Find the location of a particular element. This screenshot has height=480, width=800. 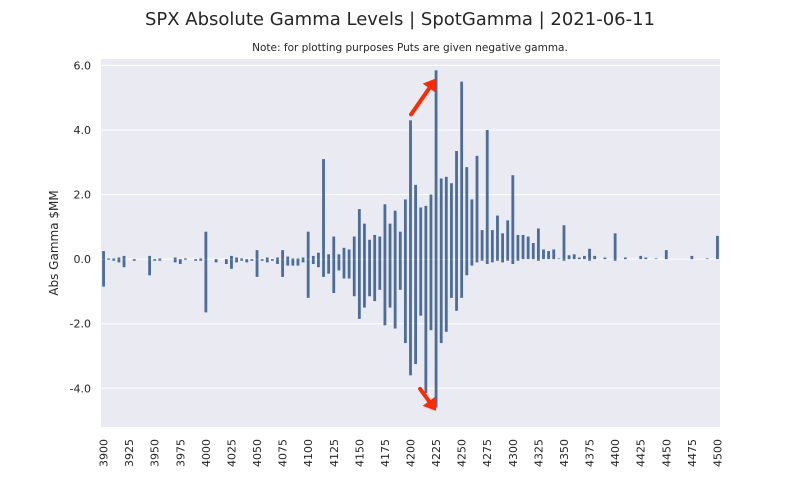

x-tick-label: 4450 is located at coordinates (666, 453).